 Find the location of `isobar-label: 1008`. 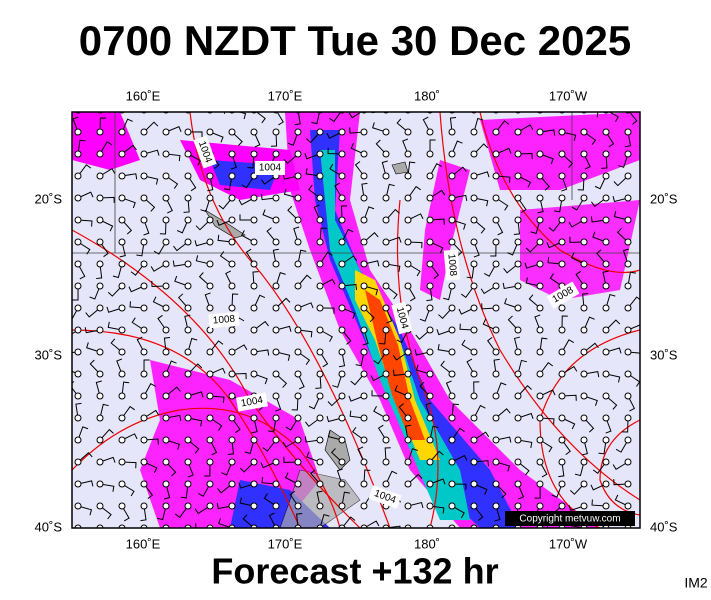

isobar-label: 1008 is located at coordinates (224, 320).